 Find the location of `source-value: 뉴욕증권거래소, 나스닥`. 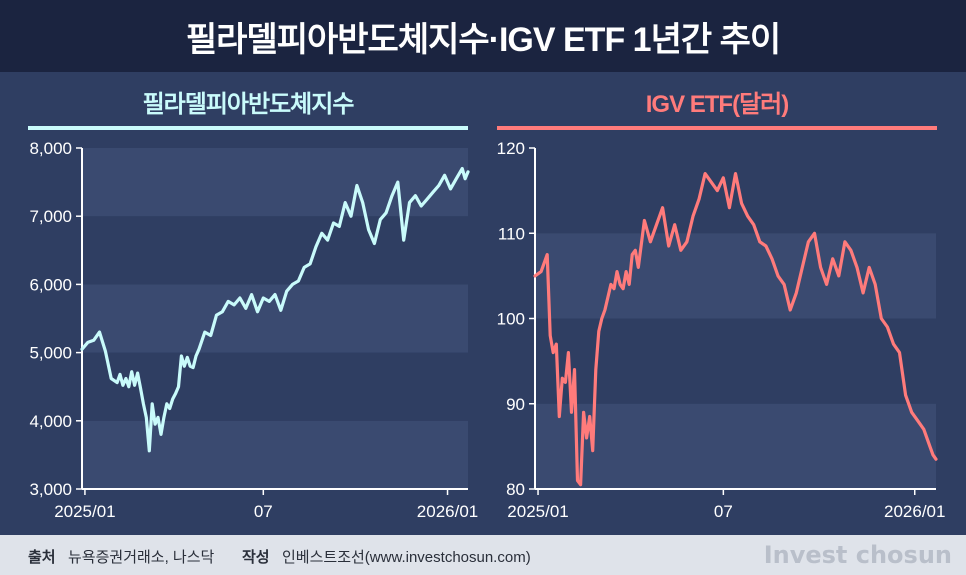

source-value: 뉴욕증권거래소, 나스닥 is located at coordinates (141, 557).